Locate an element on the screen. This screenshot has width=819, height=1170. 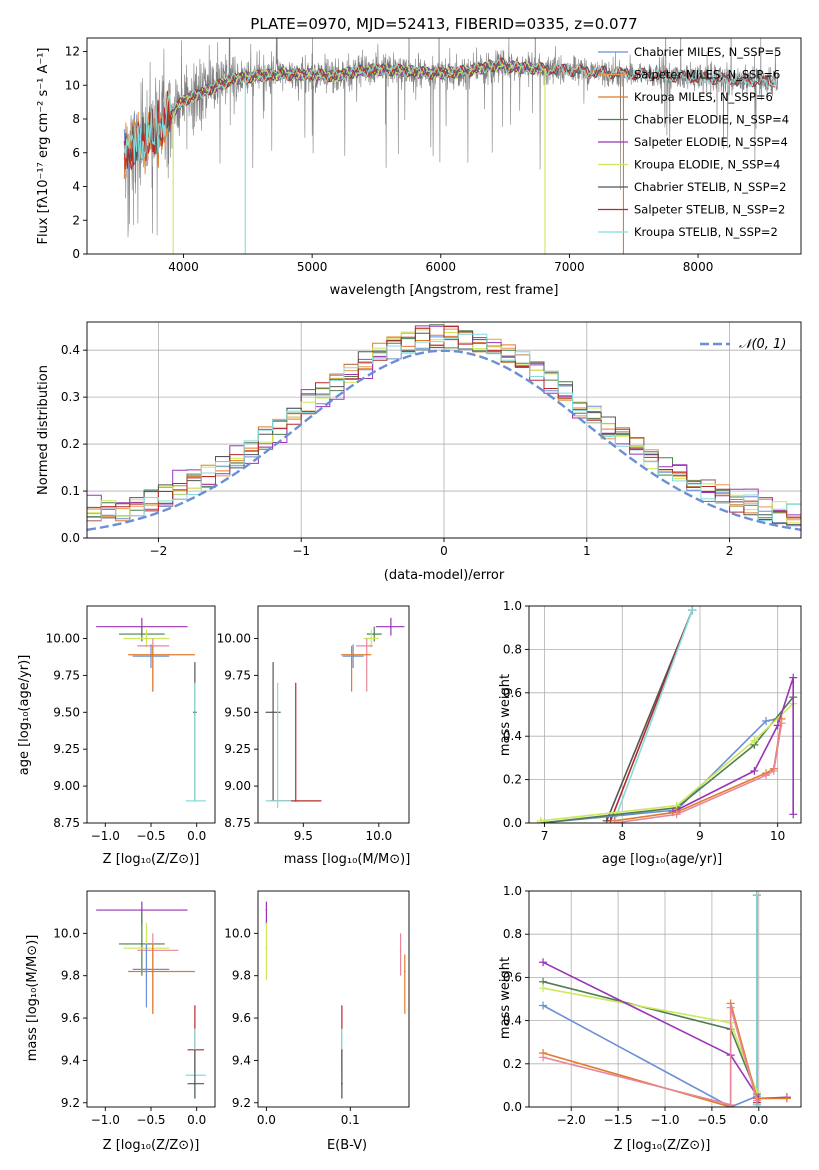
mass-vs-ebv-panel: 0.0 0.1 9.2 9.4 9.6 9.8 10.0 E(B-V) is located at coordinates (317, 1021).